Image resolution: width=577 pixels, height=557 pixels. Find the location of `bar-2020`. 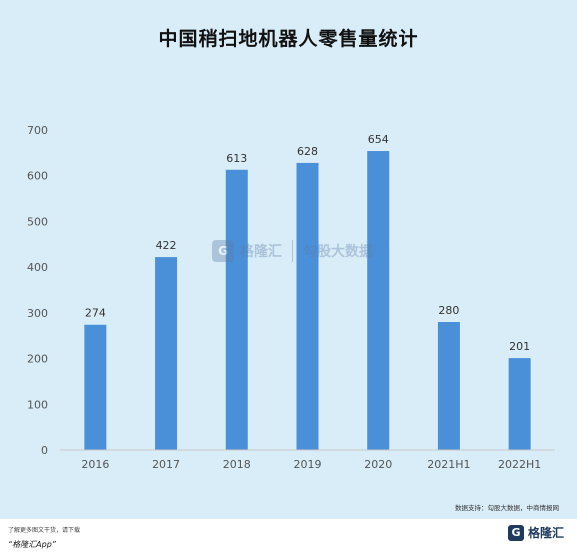

bar-2020 is located at coordinates (378, 300).